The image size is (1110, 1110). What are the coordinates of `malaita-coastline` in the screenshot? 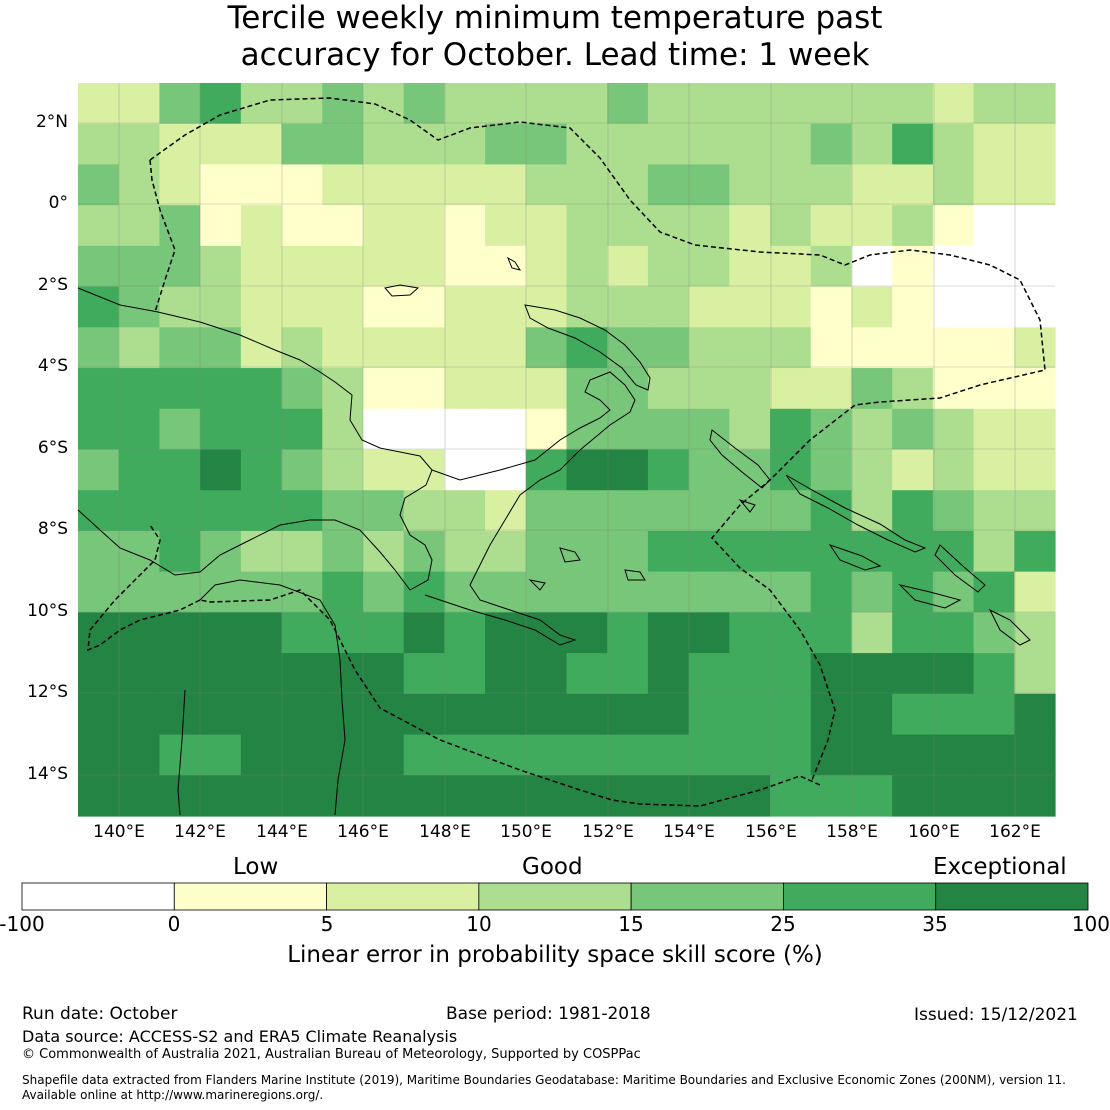 It's located at (960, 568).